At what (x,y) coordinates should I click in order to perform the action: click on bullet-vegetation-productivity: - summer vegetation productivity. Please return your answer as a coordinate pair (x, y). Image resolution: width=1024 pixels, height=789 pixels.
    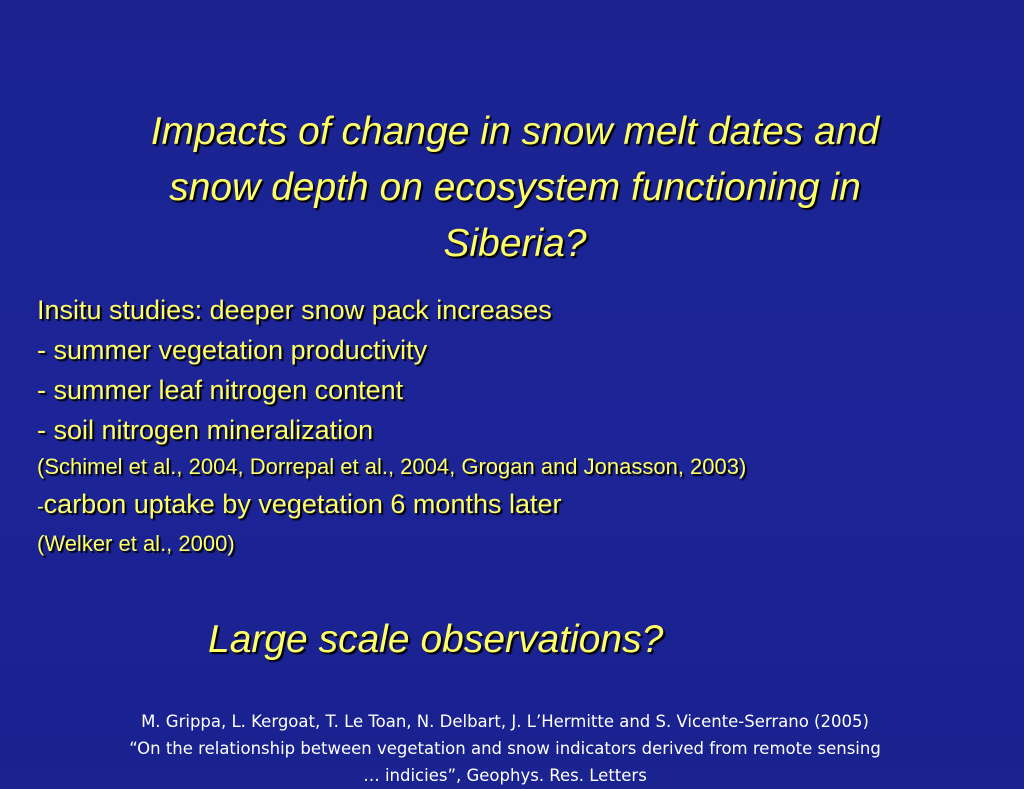
    Looking at the image, I should click on (232, 350).